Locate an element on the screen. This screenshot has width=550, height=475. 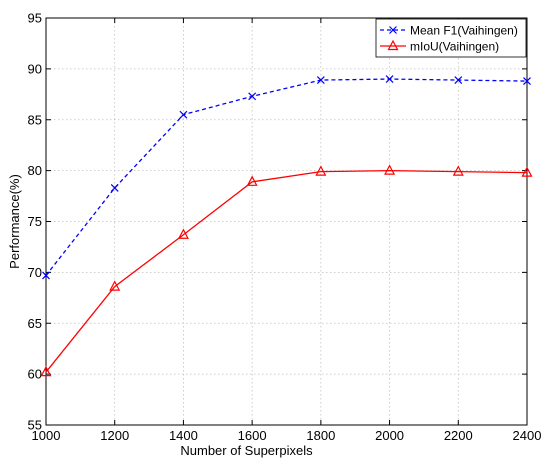
y-tick-label: 85 is located at coordinates (35, 119).